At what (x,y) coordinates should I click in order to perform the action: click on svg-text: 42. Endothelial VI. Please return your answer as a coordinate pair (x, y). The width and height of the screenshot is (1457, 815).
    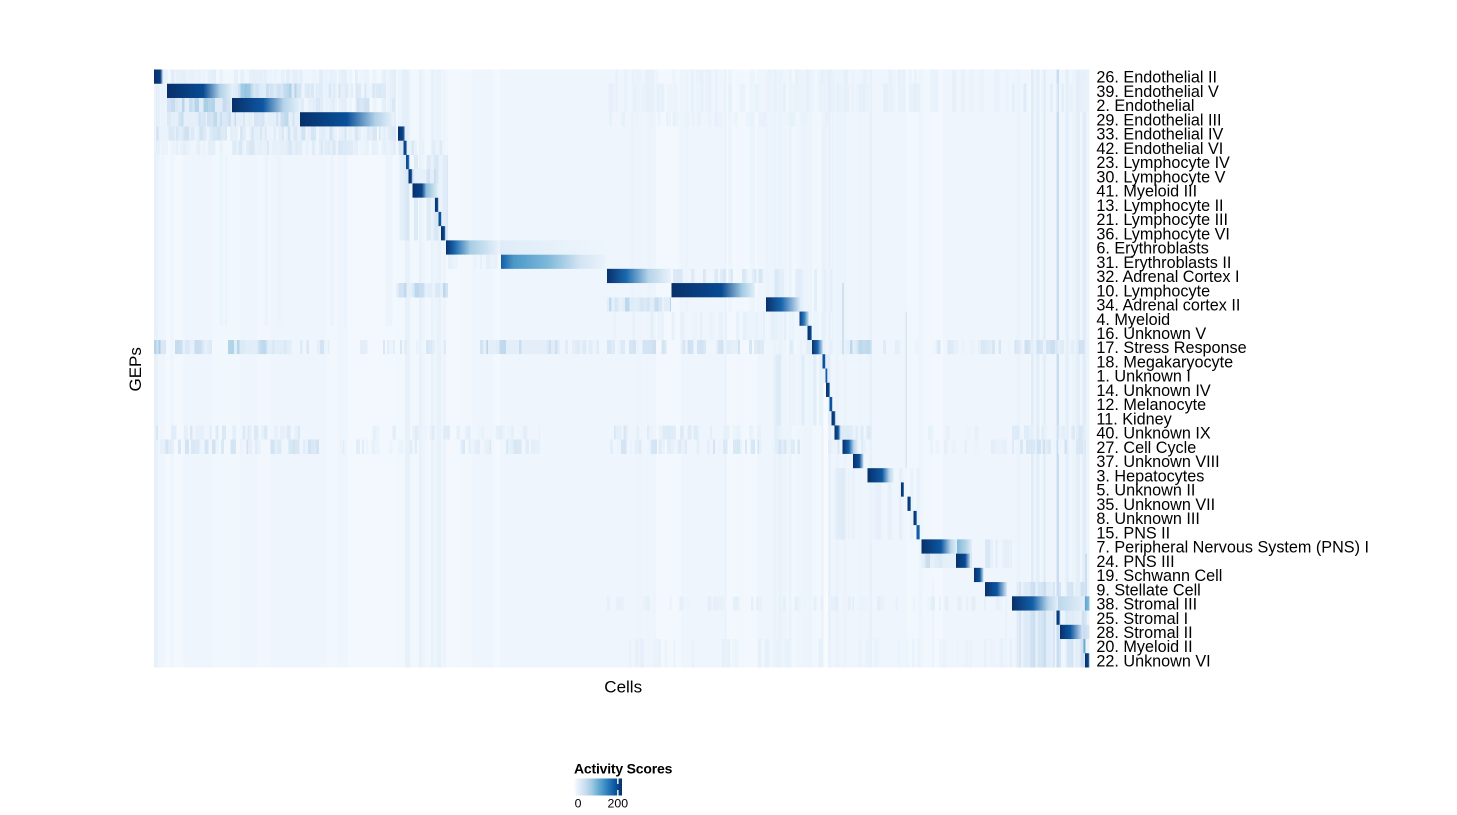
    Looking at the image, I should click on (1159, 149).